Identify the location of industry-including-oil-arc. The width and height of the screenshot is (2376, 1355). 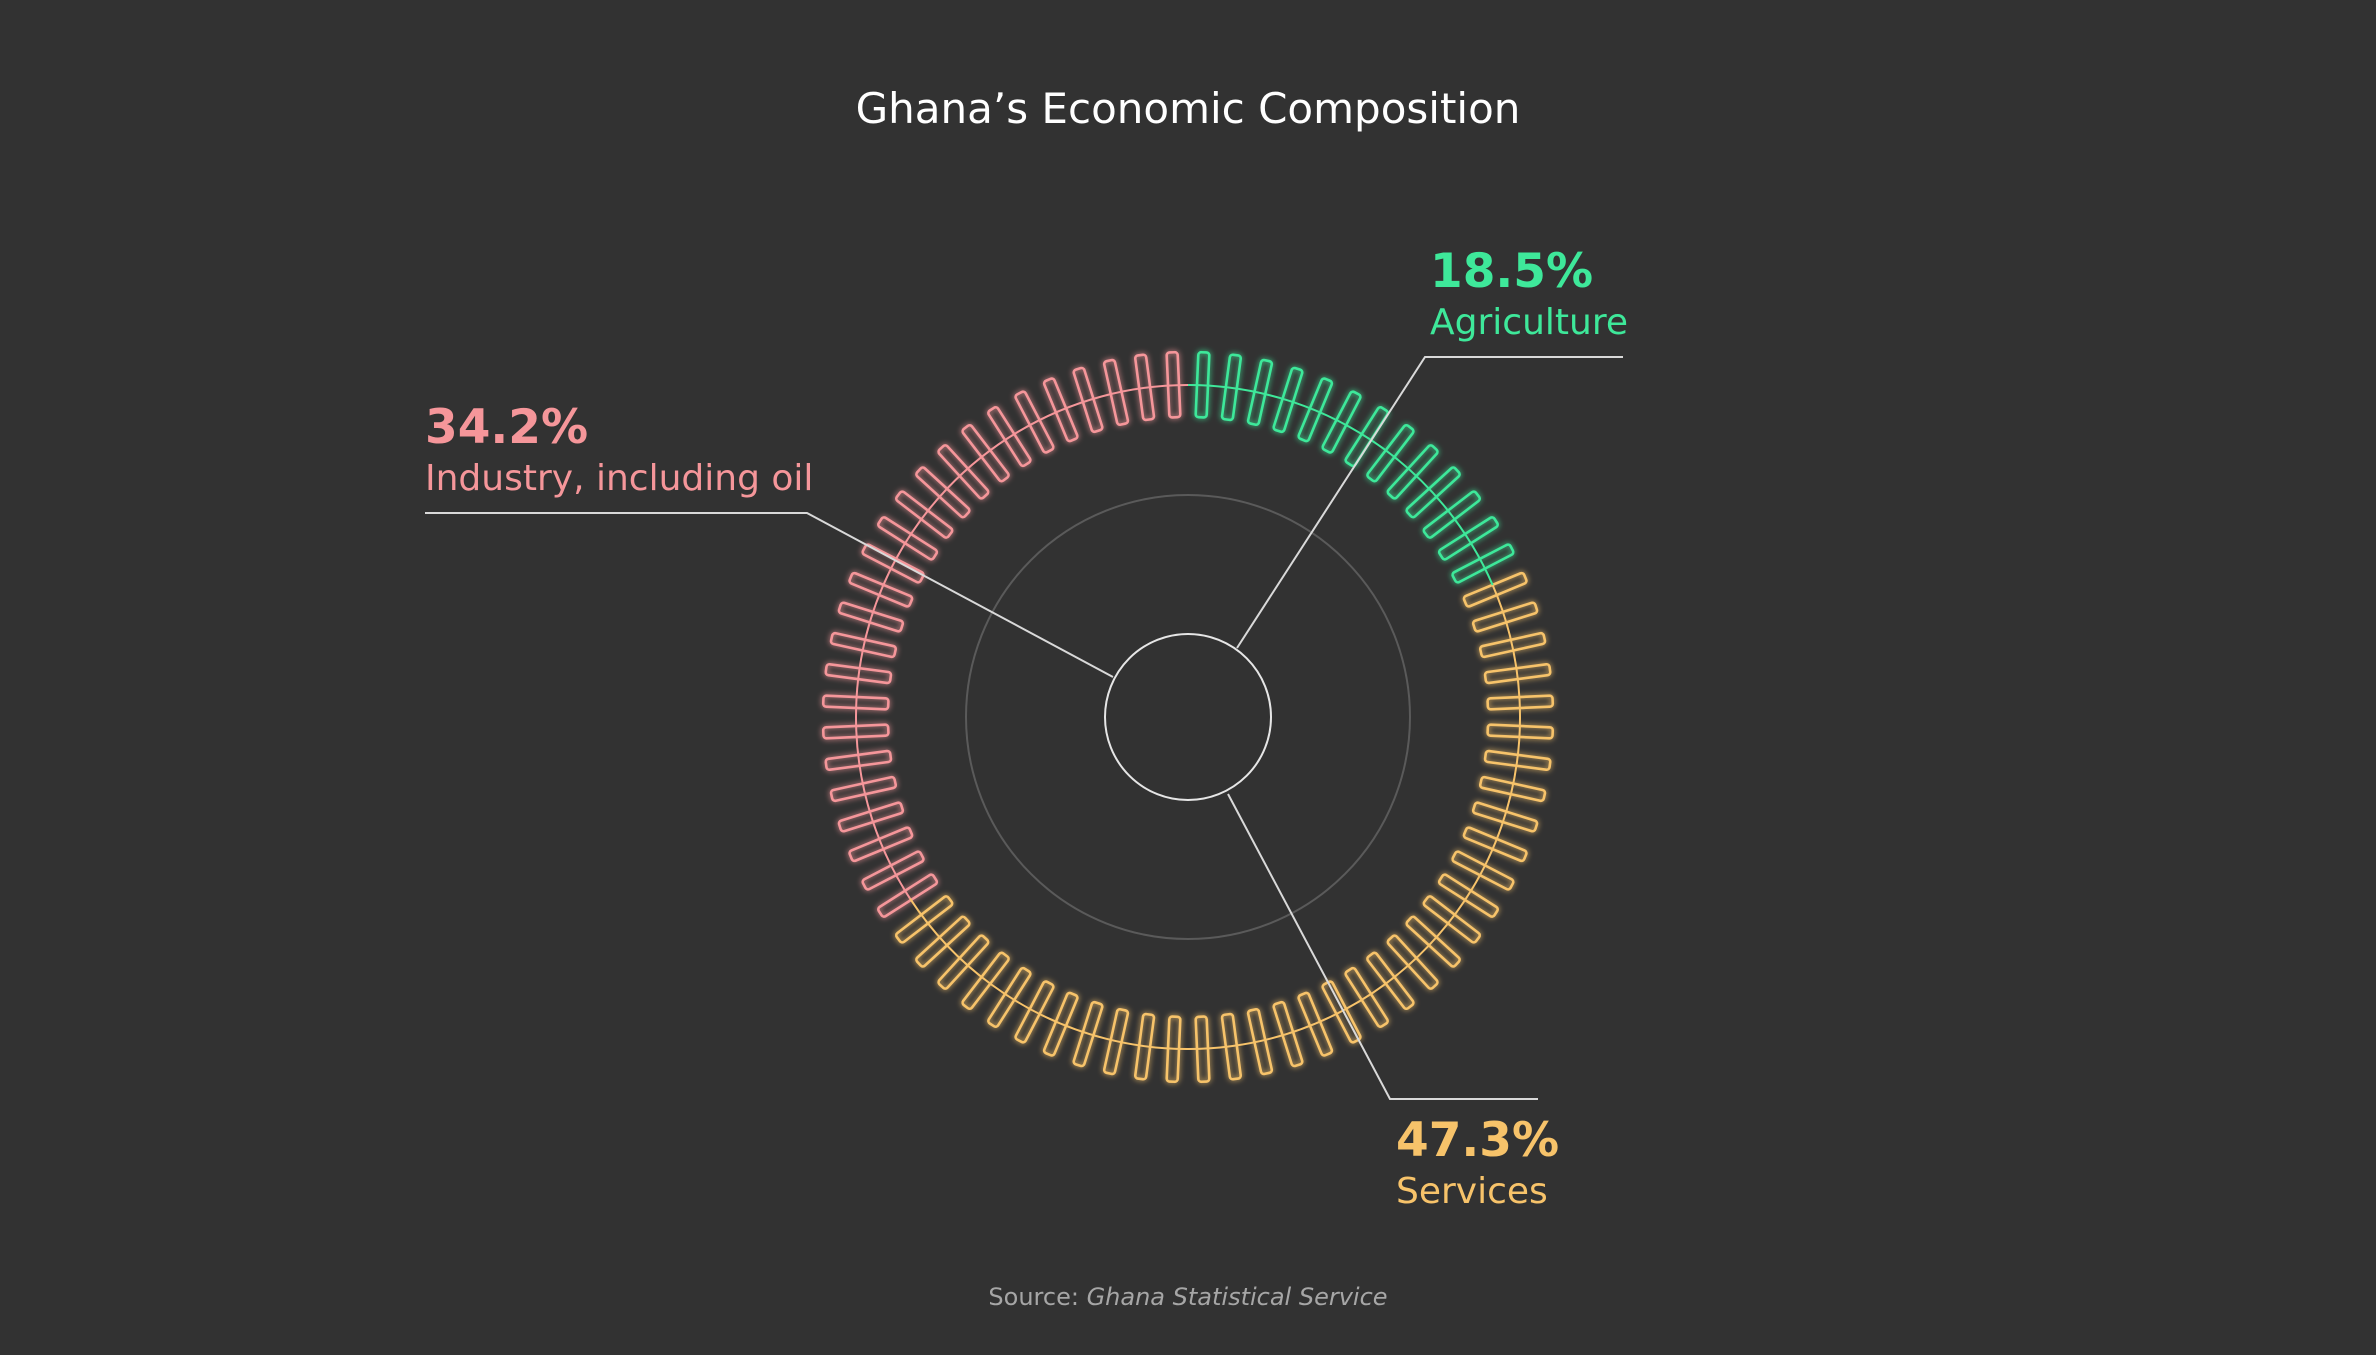
(1022, 641).